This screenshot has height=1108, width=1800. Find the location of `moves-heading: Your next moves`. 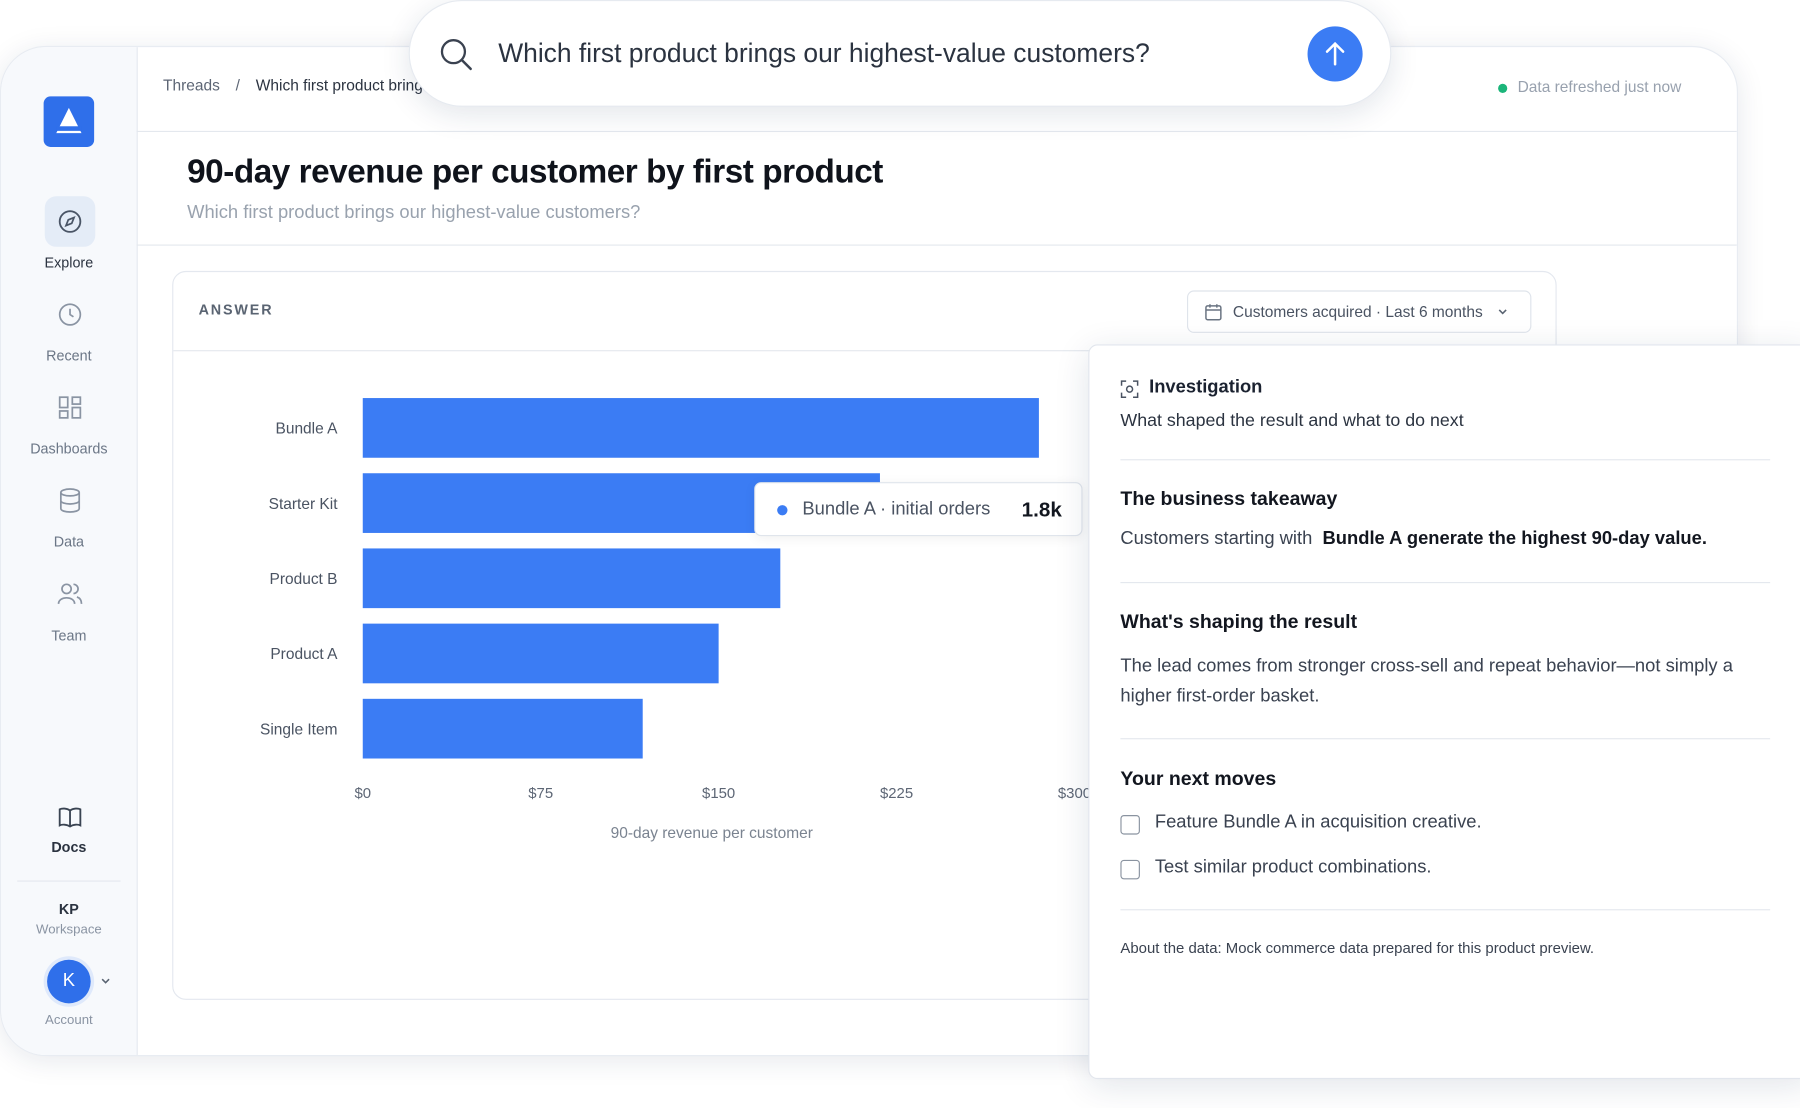

moves-heading: Your next moves is located at coordinates (1198, 778).